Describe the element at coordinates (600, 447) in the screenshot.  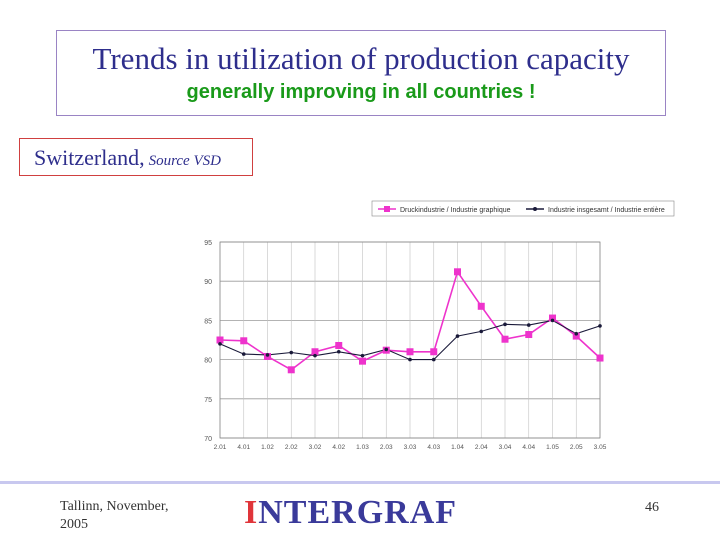
I see `x-tick-label: 3.05` at that location.